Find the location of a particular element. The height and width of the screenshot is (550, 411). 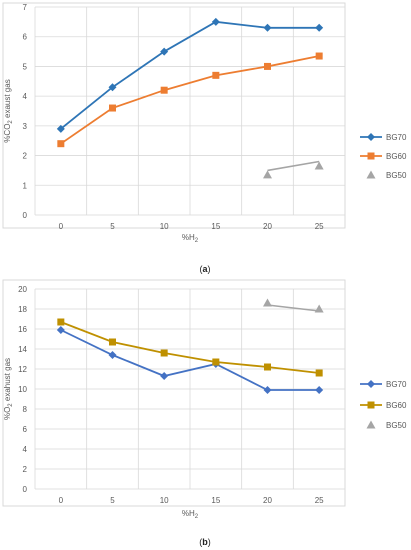

y-tick-label: 18 is located at coordinates (22, 309).